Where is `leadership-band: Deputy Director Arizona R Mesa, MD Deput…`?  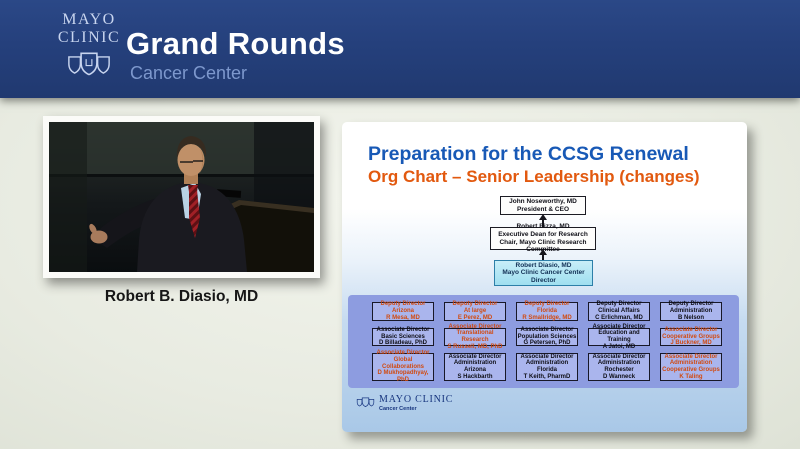 leadership-band: Deputy Director Arizona R Mesa, MD Deput… is located at coordinates (543, 341).